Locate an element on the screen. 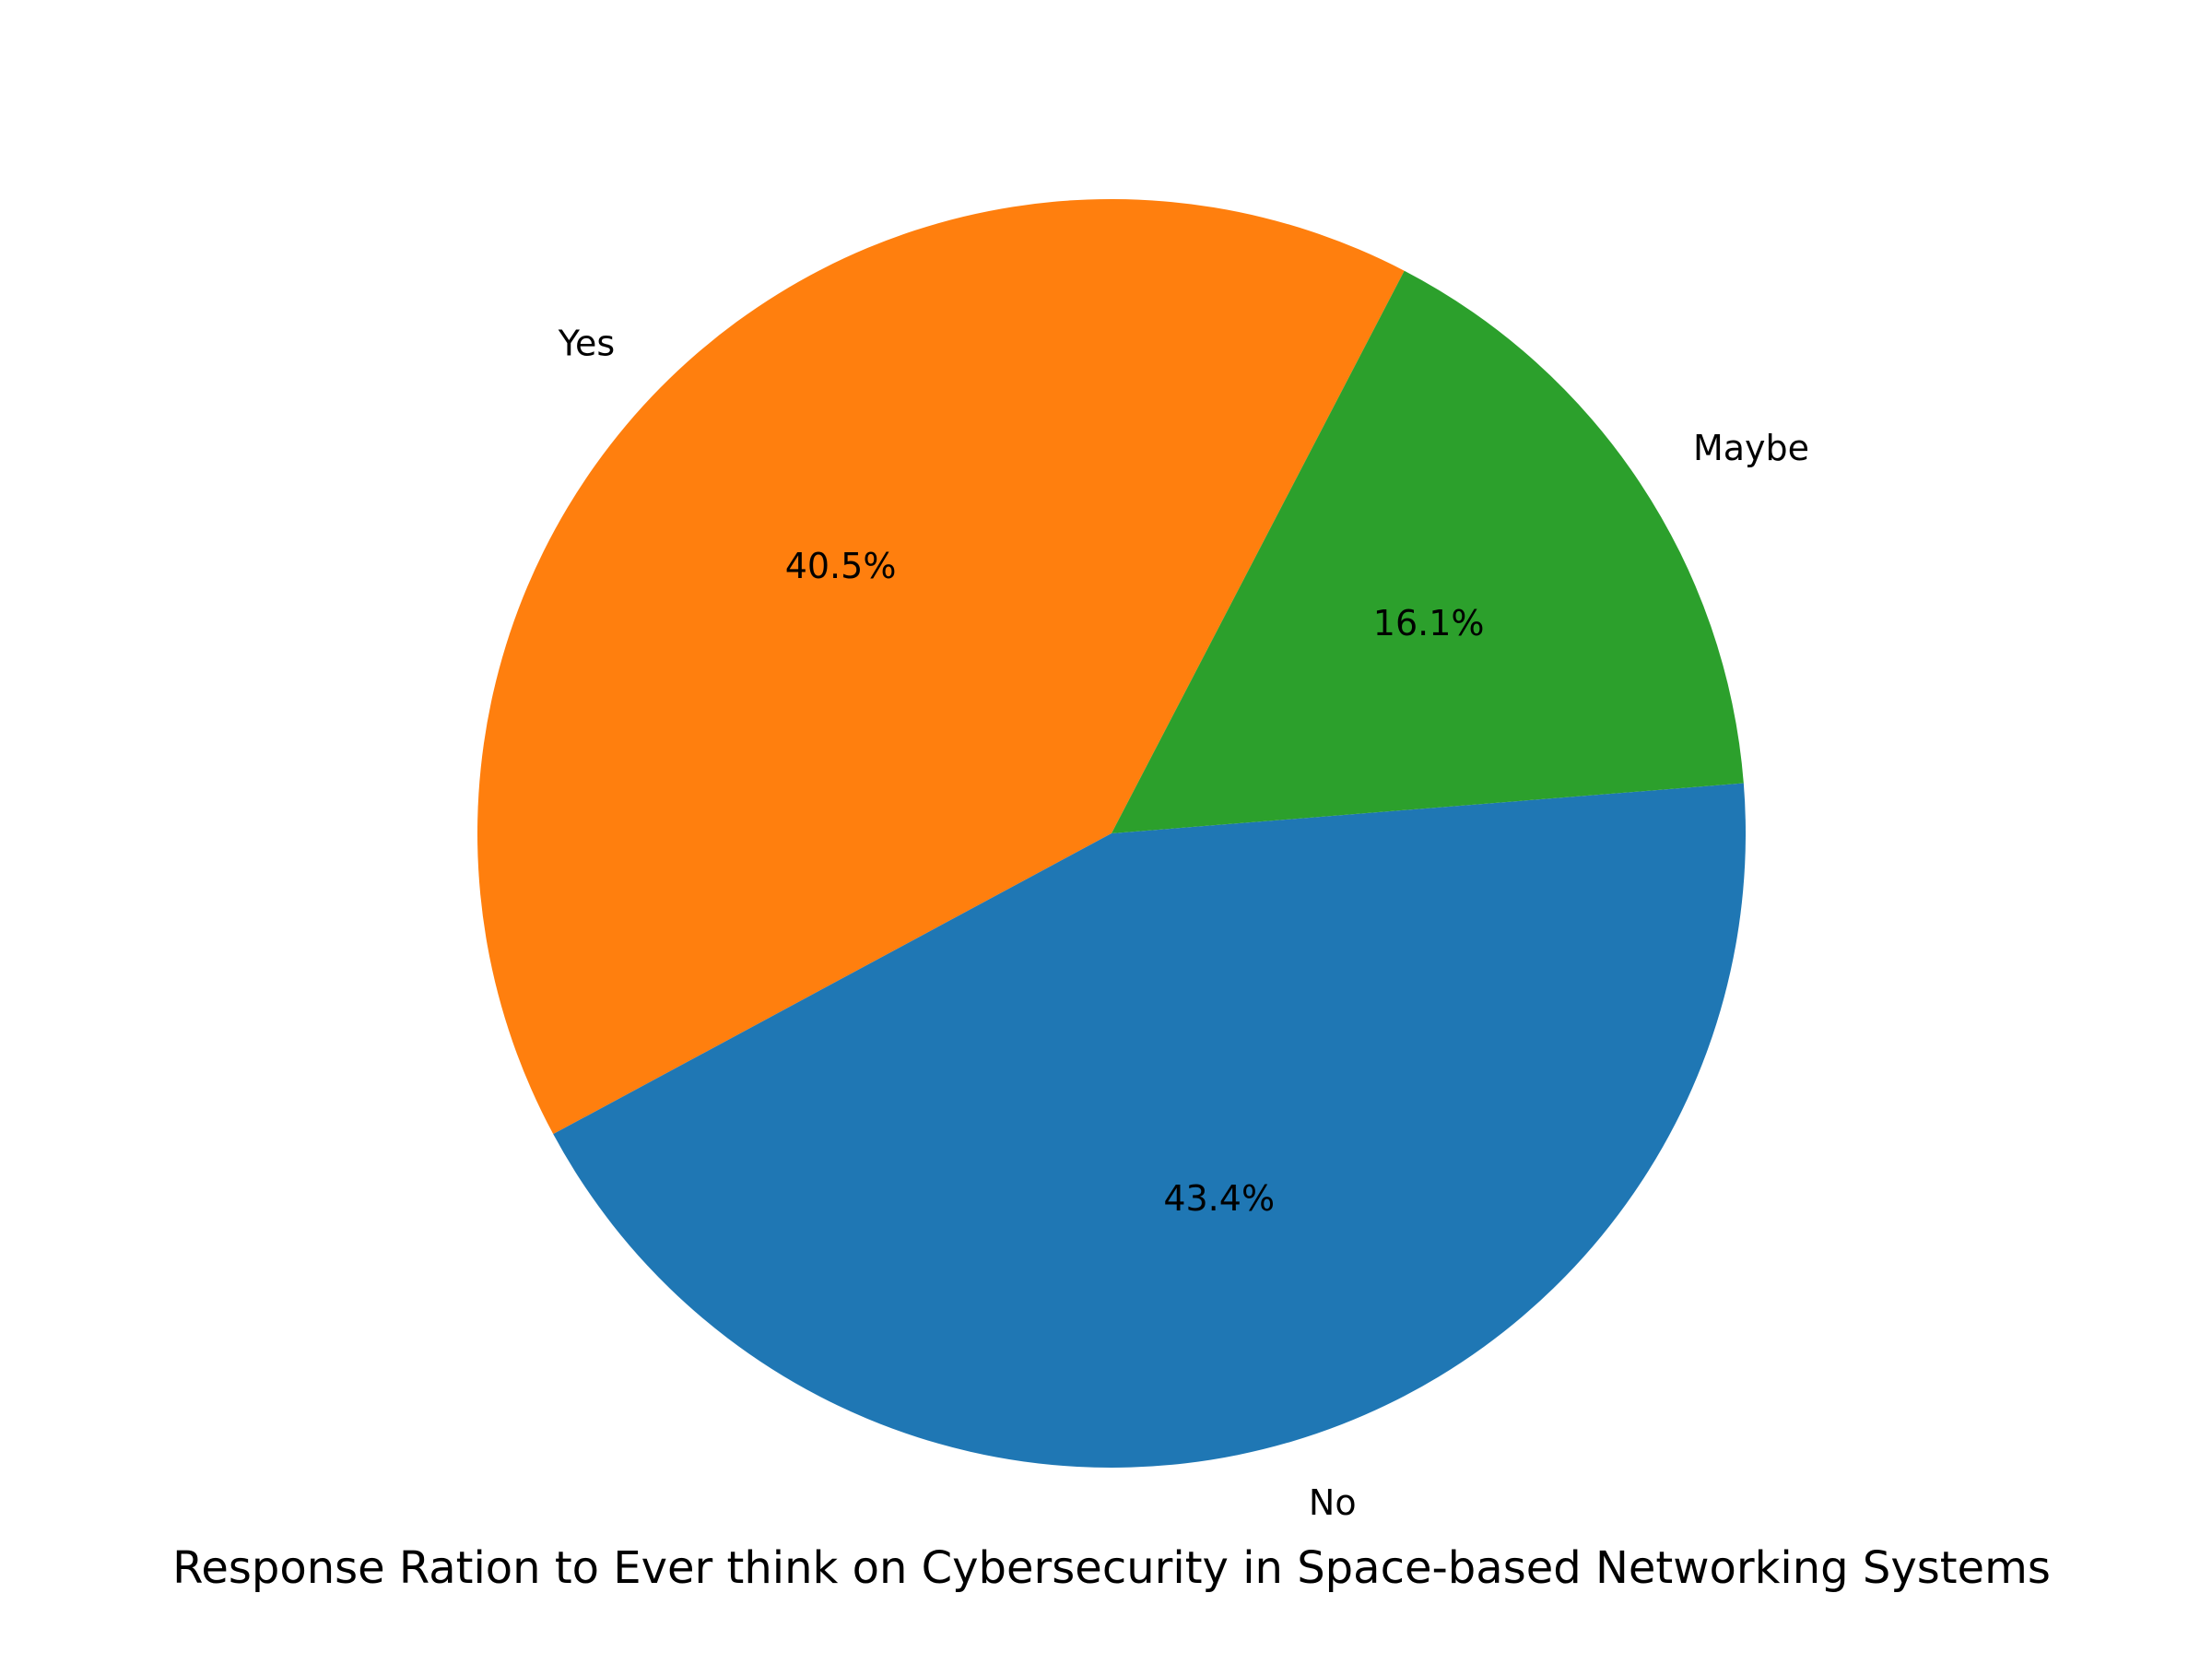 The image size is (2212, 1664). slice-percent-maybe: 16.1% is located at coordinates (1429, 623).